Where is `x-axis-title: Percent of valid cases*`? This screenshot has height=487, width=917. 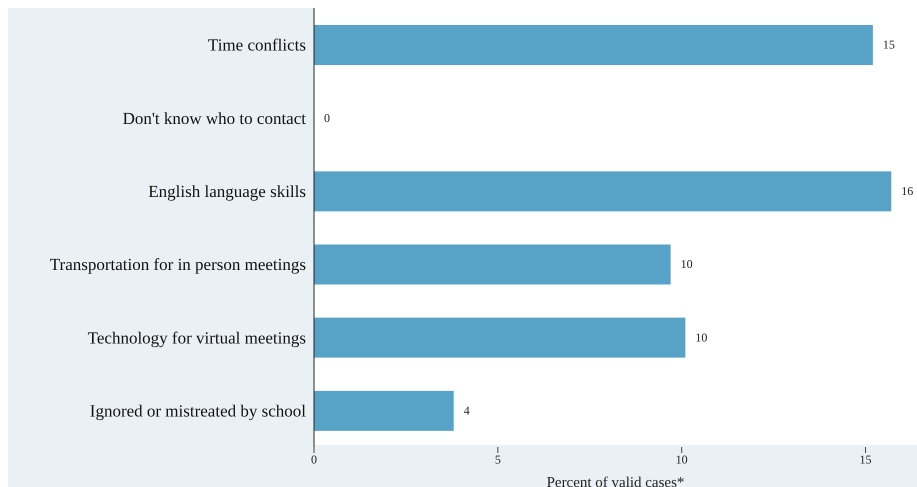
x-axis-title: Percent of valid cases* is located at coordinates (615, 481).